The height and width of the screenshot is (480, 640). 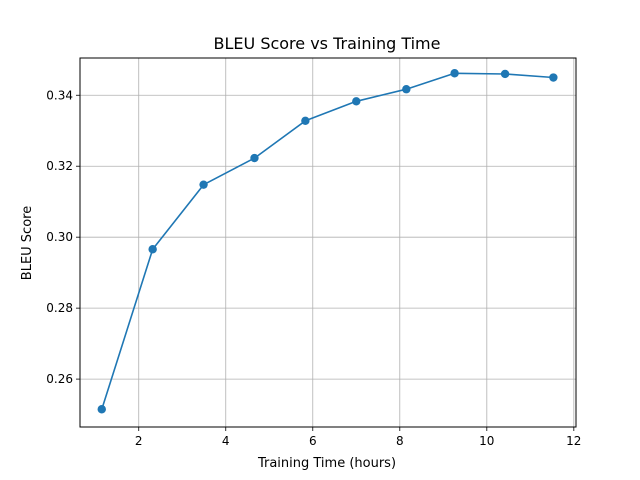 What do you see at coordinates (59, 95) in the screenshot?
I see `y-tick-label: 0.34` at bounding box center [59, 95].